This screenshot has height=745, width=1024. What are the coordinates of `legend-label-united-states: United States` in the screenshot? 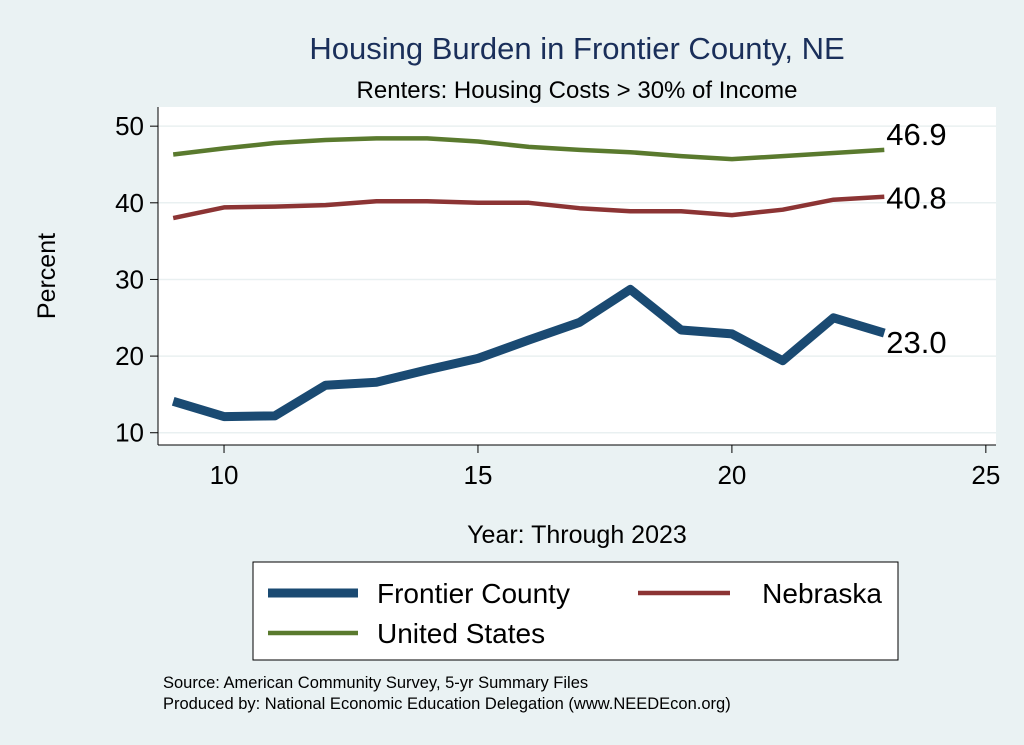 It's located at (461, 633).